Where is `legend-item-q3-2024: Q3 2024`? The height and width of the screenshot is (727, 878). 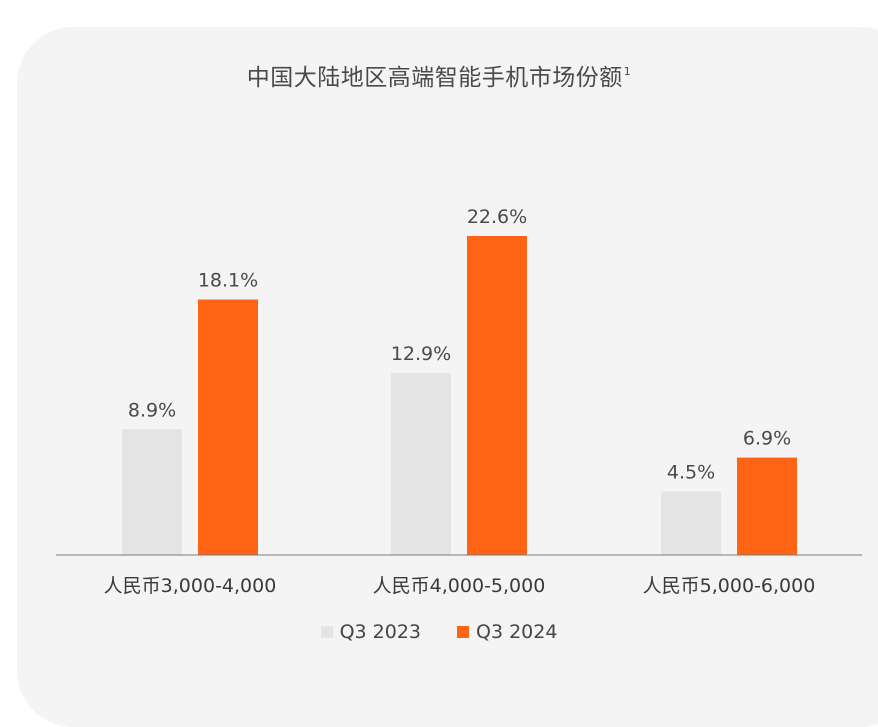 legend-item-q3-2024: Q3 2024 is located at coordinates (507, 632).